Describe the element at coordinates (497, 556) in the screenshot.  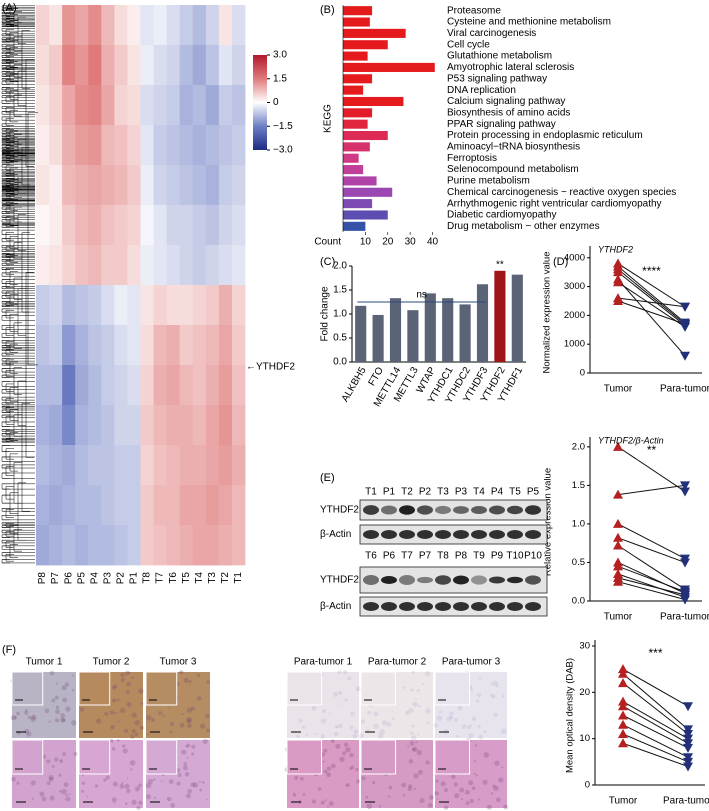
I see `lane-label: P9` at that location.